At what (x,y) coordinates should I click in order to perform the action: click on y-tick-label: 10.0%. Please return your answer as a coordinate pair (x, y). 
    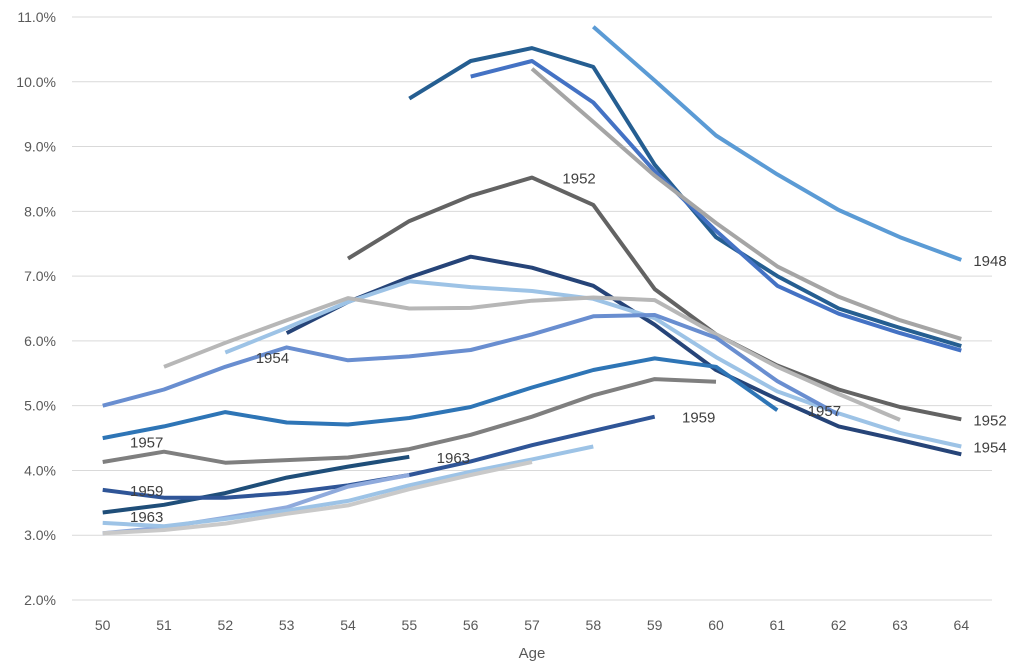
    Looking at the image, I should click on (36, 82).